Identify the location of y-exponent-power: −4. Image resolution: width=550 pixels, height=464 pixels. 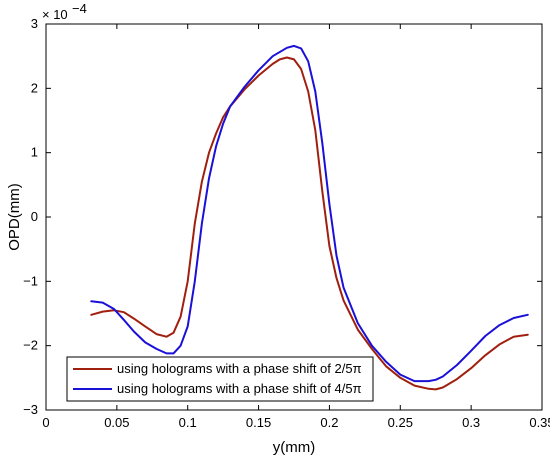
(79, 8).